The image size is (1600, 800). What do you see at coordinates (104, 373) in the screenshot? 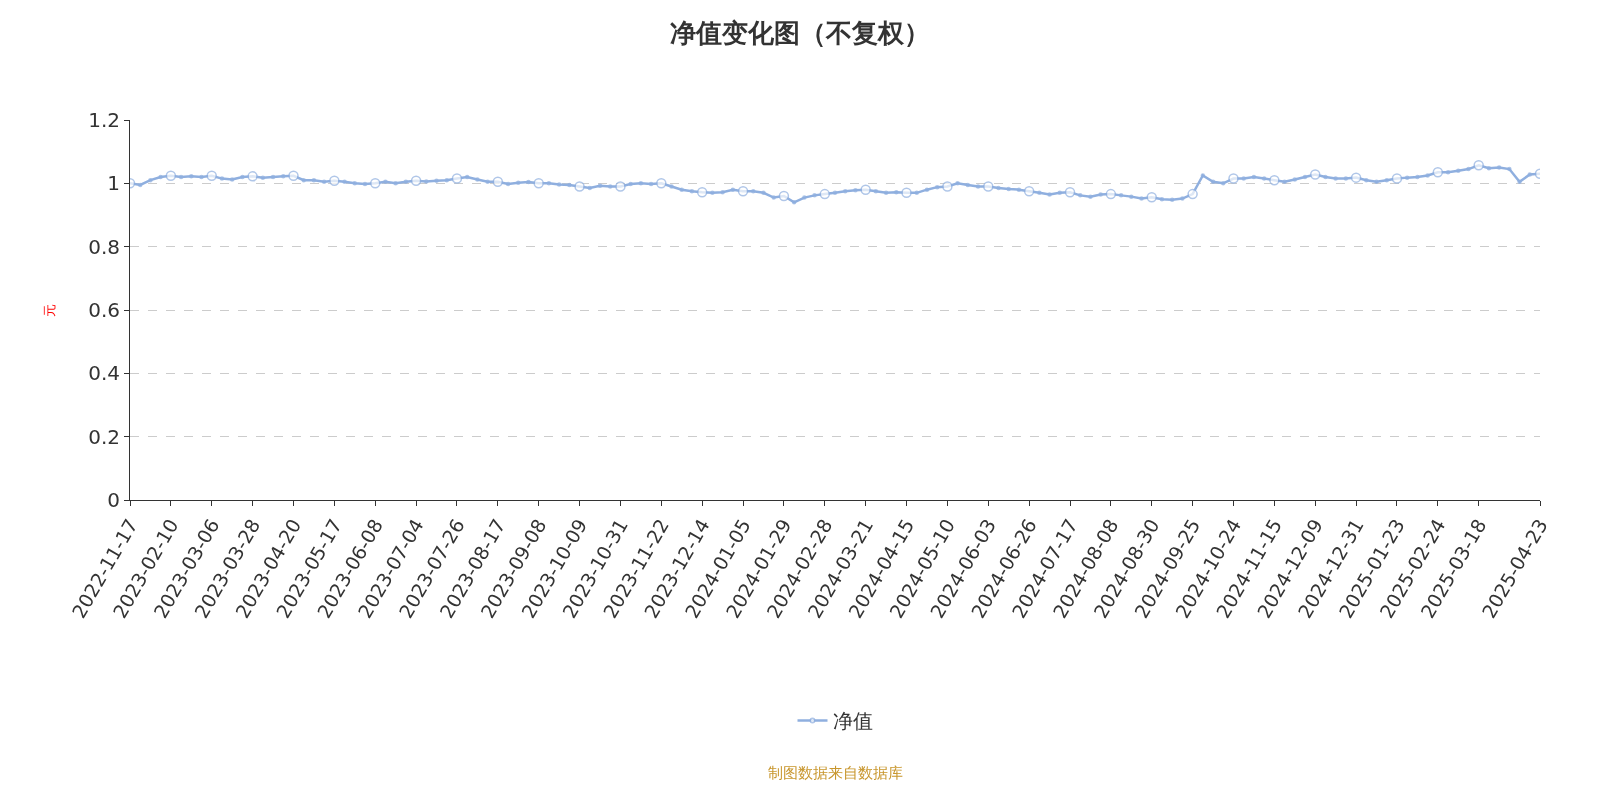
I see `y-tick-label: 0.4` at bounding box center [104, 373].